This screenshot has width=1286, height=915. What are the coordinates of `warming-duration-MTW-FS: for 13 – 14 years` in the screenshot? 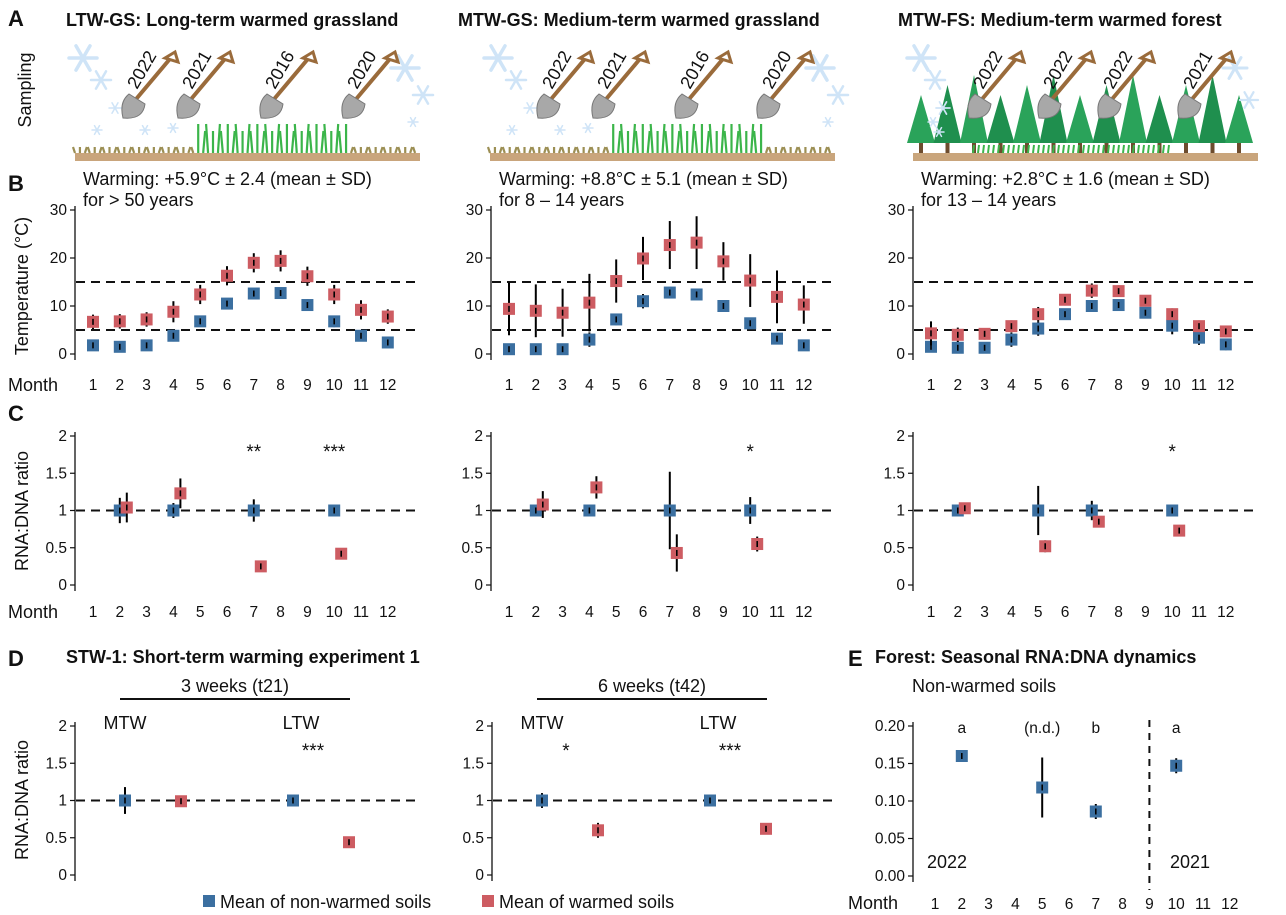 It's located at (988, 200).